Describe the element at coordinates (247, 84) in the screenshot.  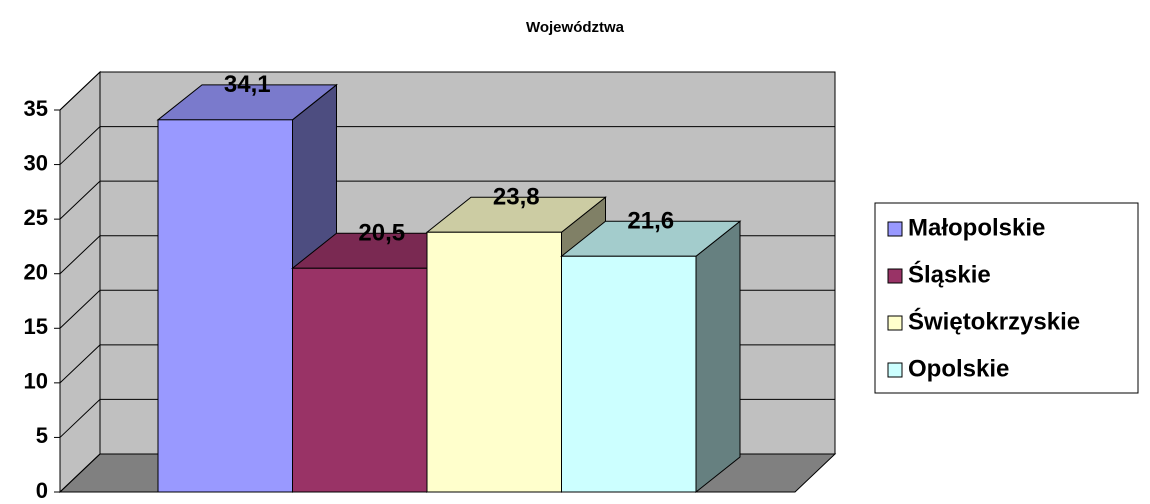
I see `value-label: 34,1` at that location.